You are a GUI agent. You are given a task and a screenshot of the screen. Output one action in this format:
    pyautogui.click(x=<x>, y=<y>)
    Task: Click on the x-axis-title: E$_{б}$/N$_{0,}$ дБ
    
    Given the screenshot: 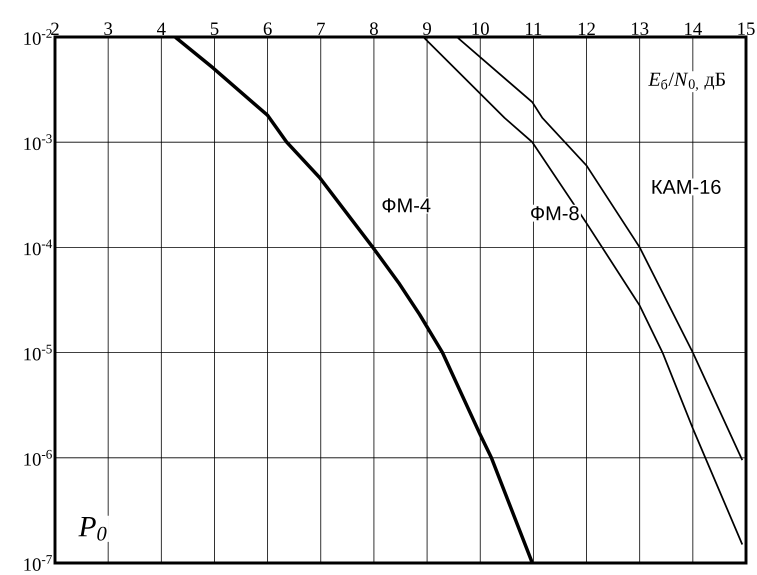 What is the action you would take?
    pyautogui.click(x=686, y=81)
    